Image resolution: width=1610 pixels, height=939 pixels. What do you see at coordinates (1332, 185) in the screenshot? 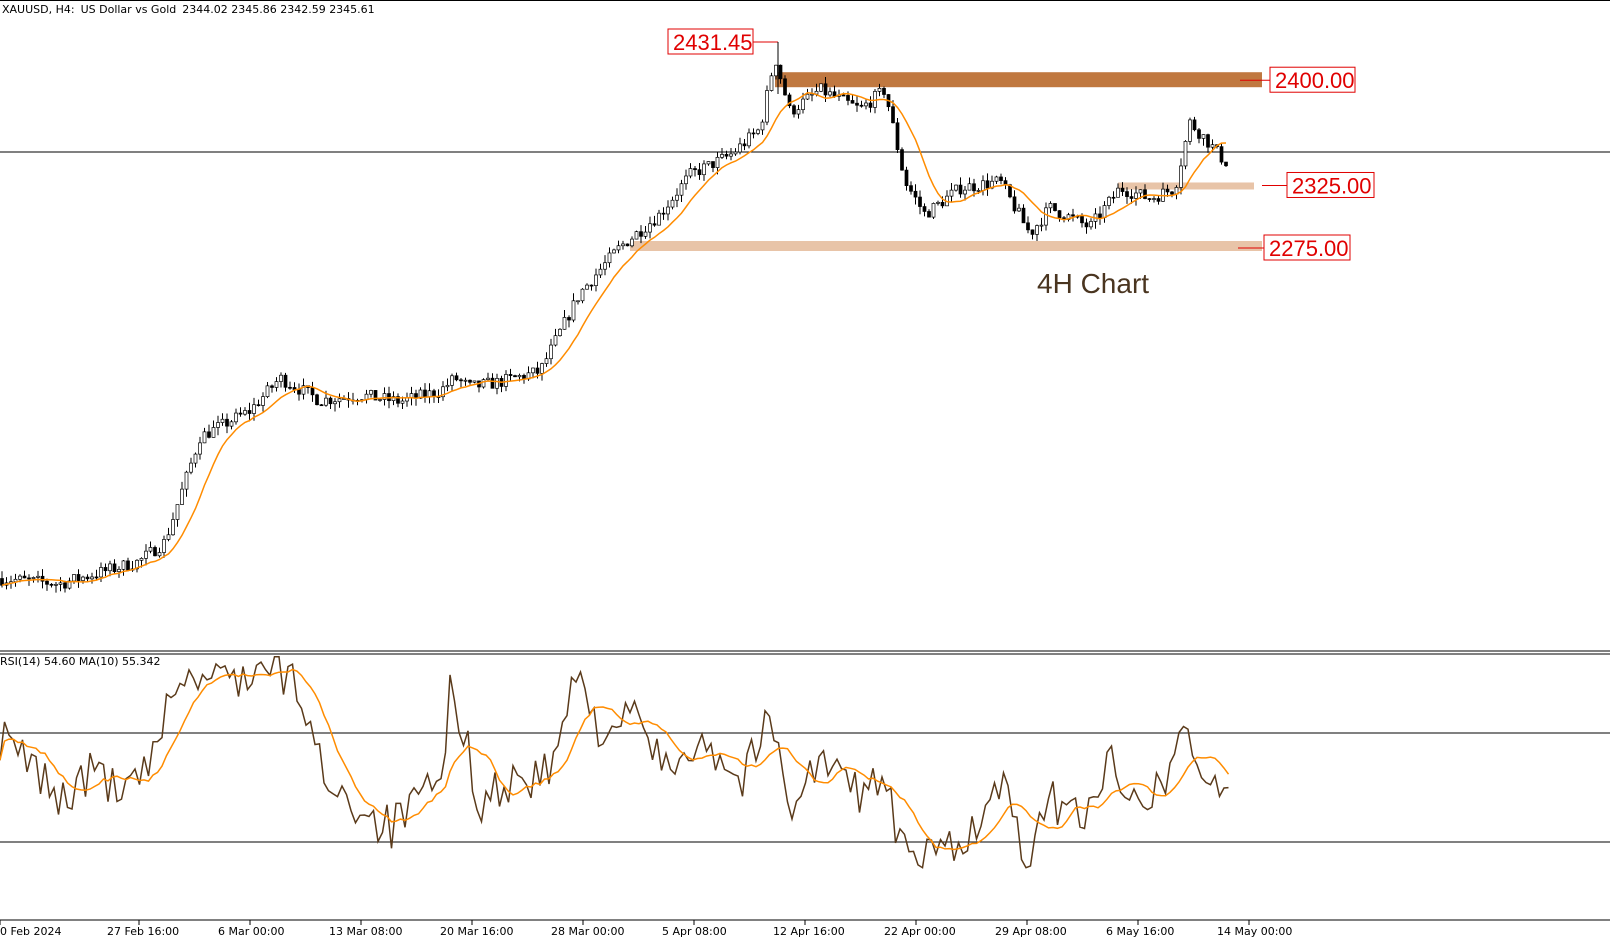
I see `price-label-text: 2325.00` at bounding box center [1332, 185].